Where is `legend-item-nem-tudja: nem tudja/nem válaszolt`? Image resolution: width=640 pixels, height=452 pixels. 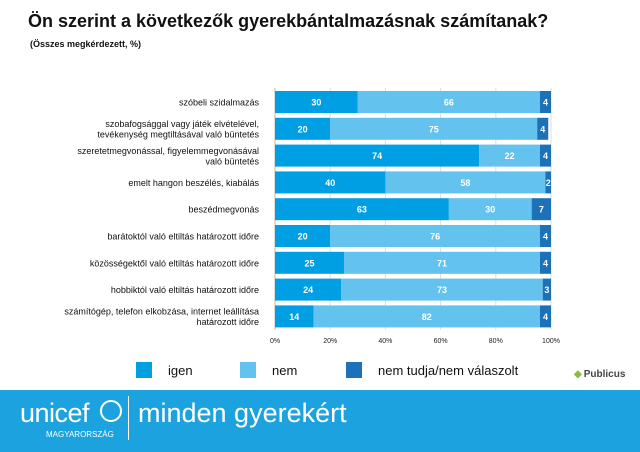
legend-item-nem-tudja: nem tudja/nem válaszolt is located at coordinates (432, 370).